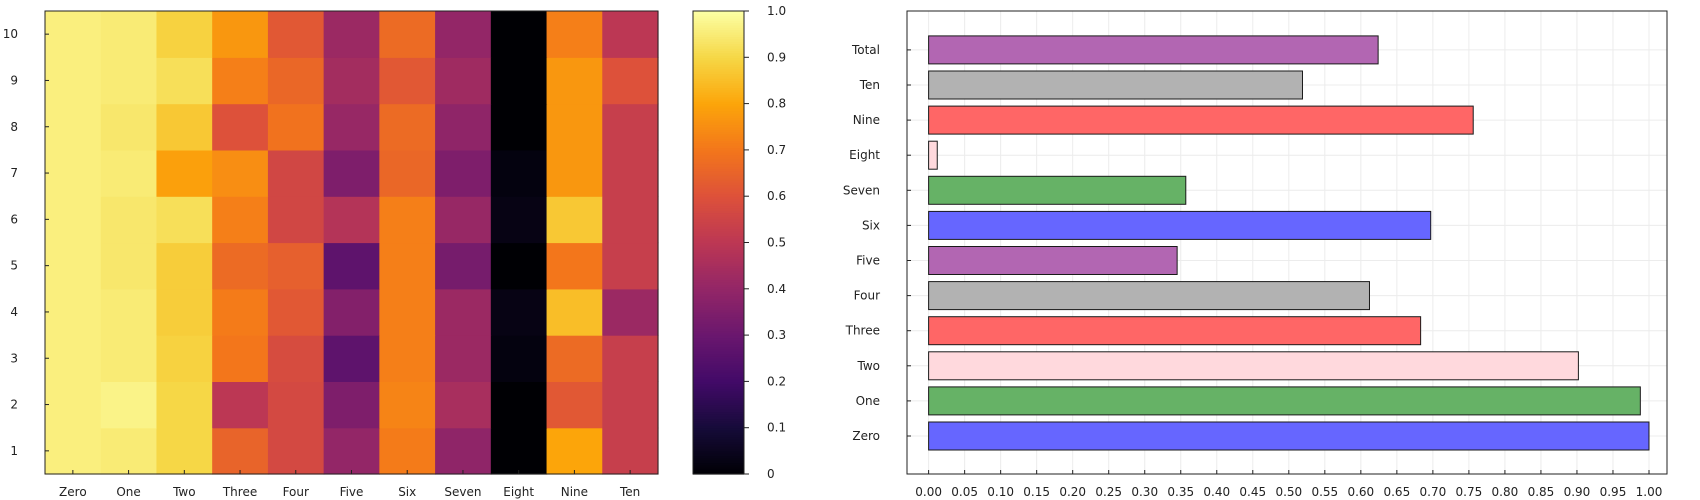 This screenshot has height=500, width=1700. I want to click on bar-ten, so click(1115, 85).